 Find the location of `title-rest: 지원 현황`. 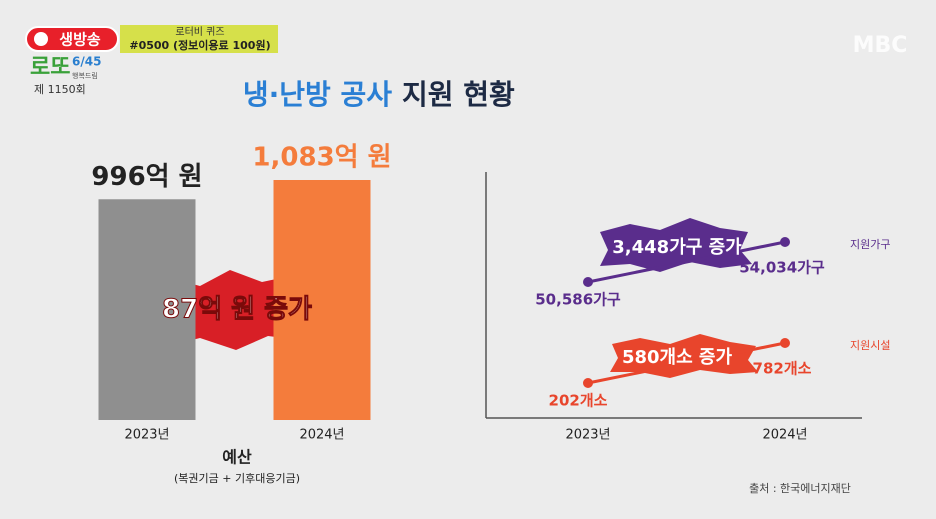

title-rest: 지원 현황 is located at coordinates (458, 94).